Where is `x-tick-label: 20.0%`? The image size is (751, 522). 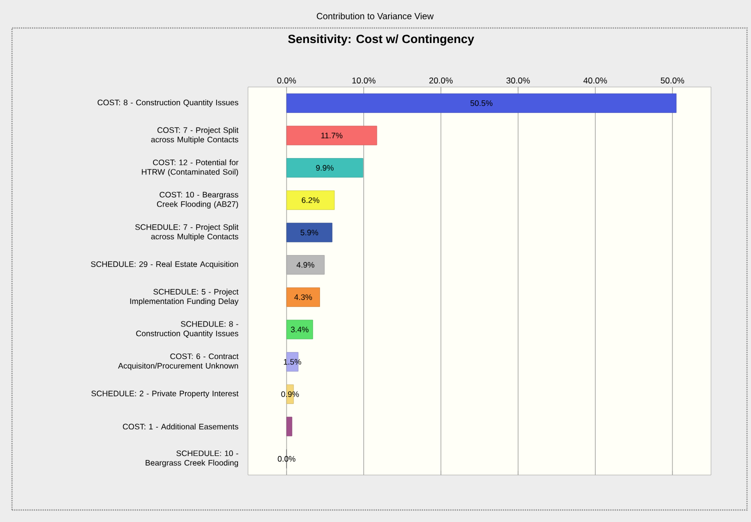 x-tick-label: 20.0% is located at coordinates (441, 80).